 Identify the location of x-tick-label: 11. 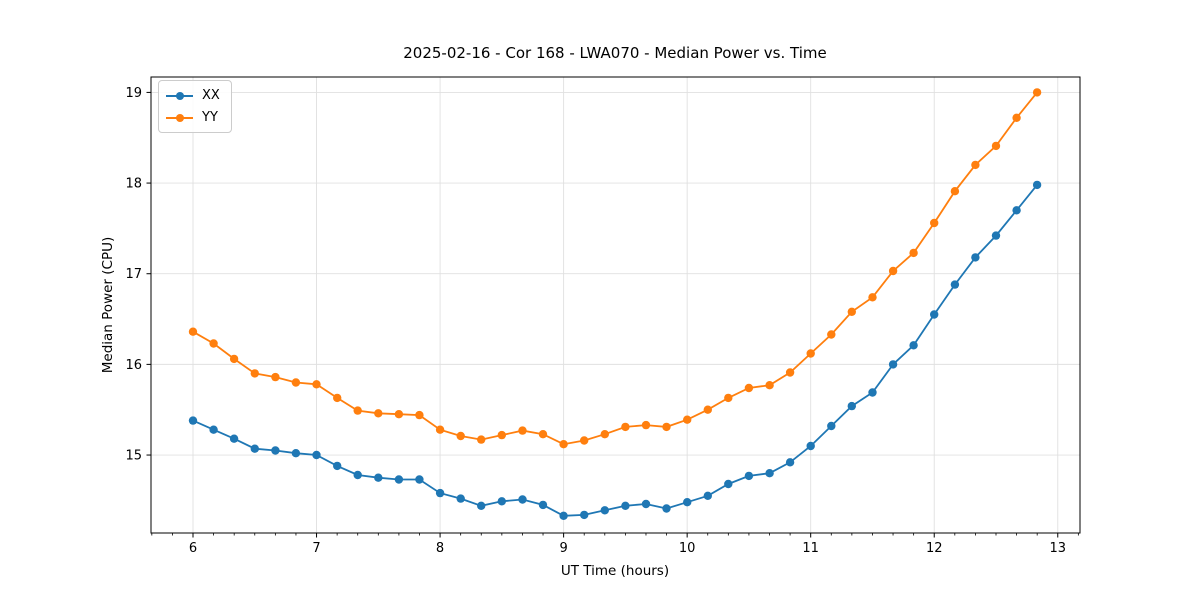
(810, 548).